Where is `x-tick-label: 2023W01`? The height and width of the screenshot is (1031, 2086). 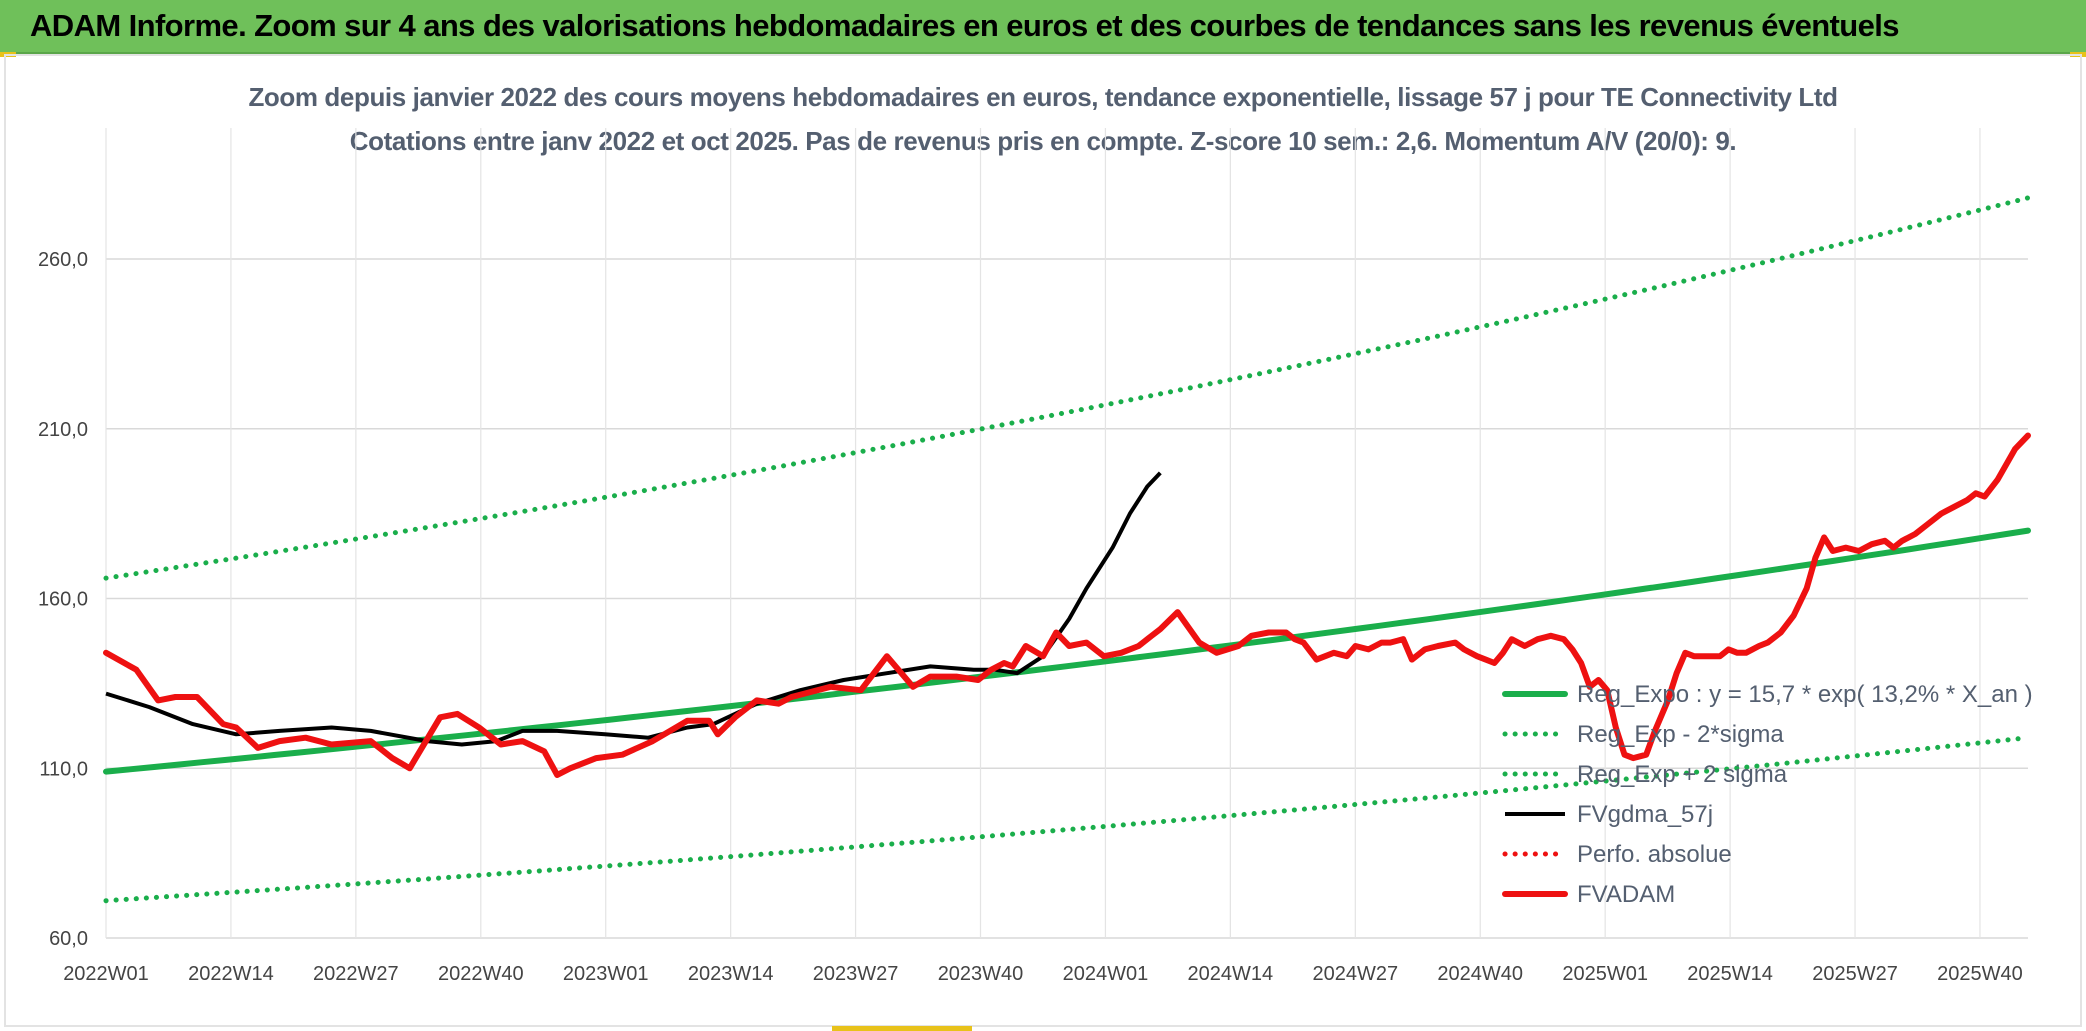
x-tick-label: 2023W01 is located at coordinates (606, 974).